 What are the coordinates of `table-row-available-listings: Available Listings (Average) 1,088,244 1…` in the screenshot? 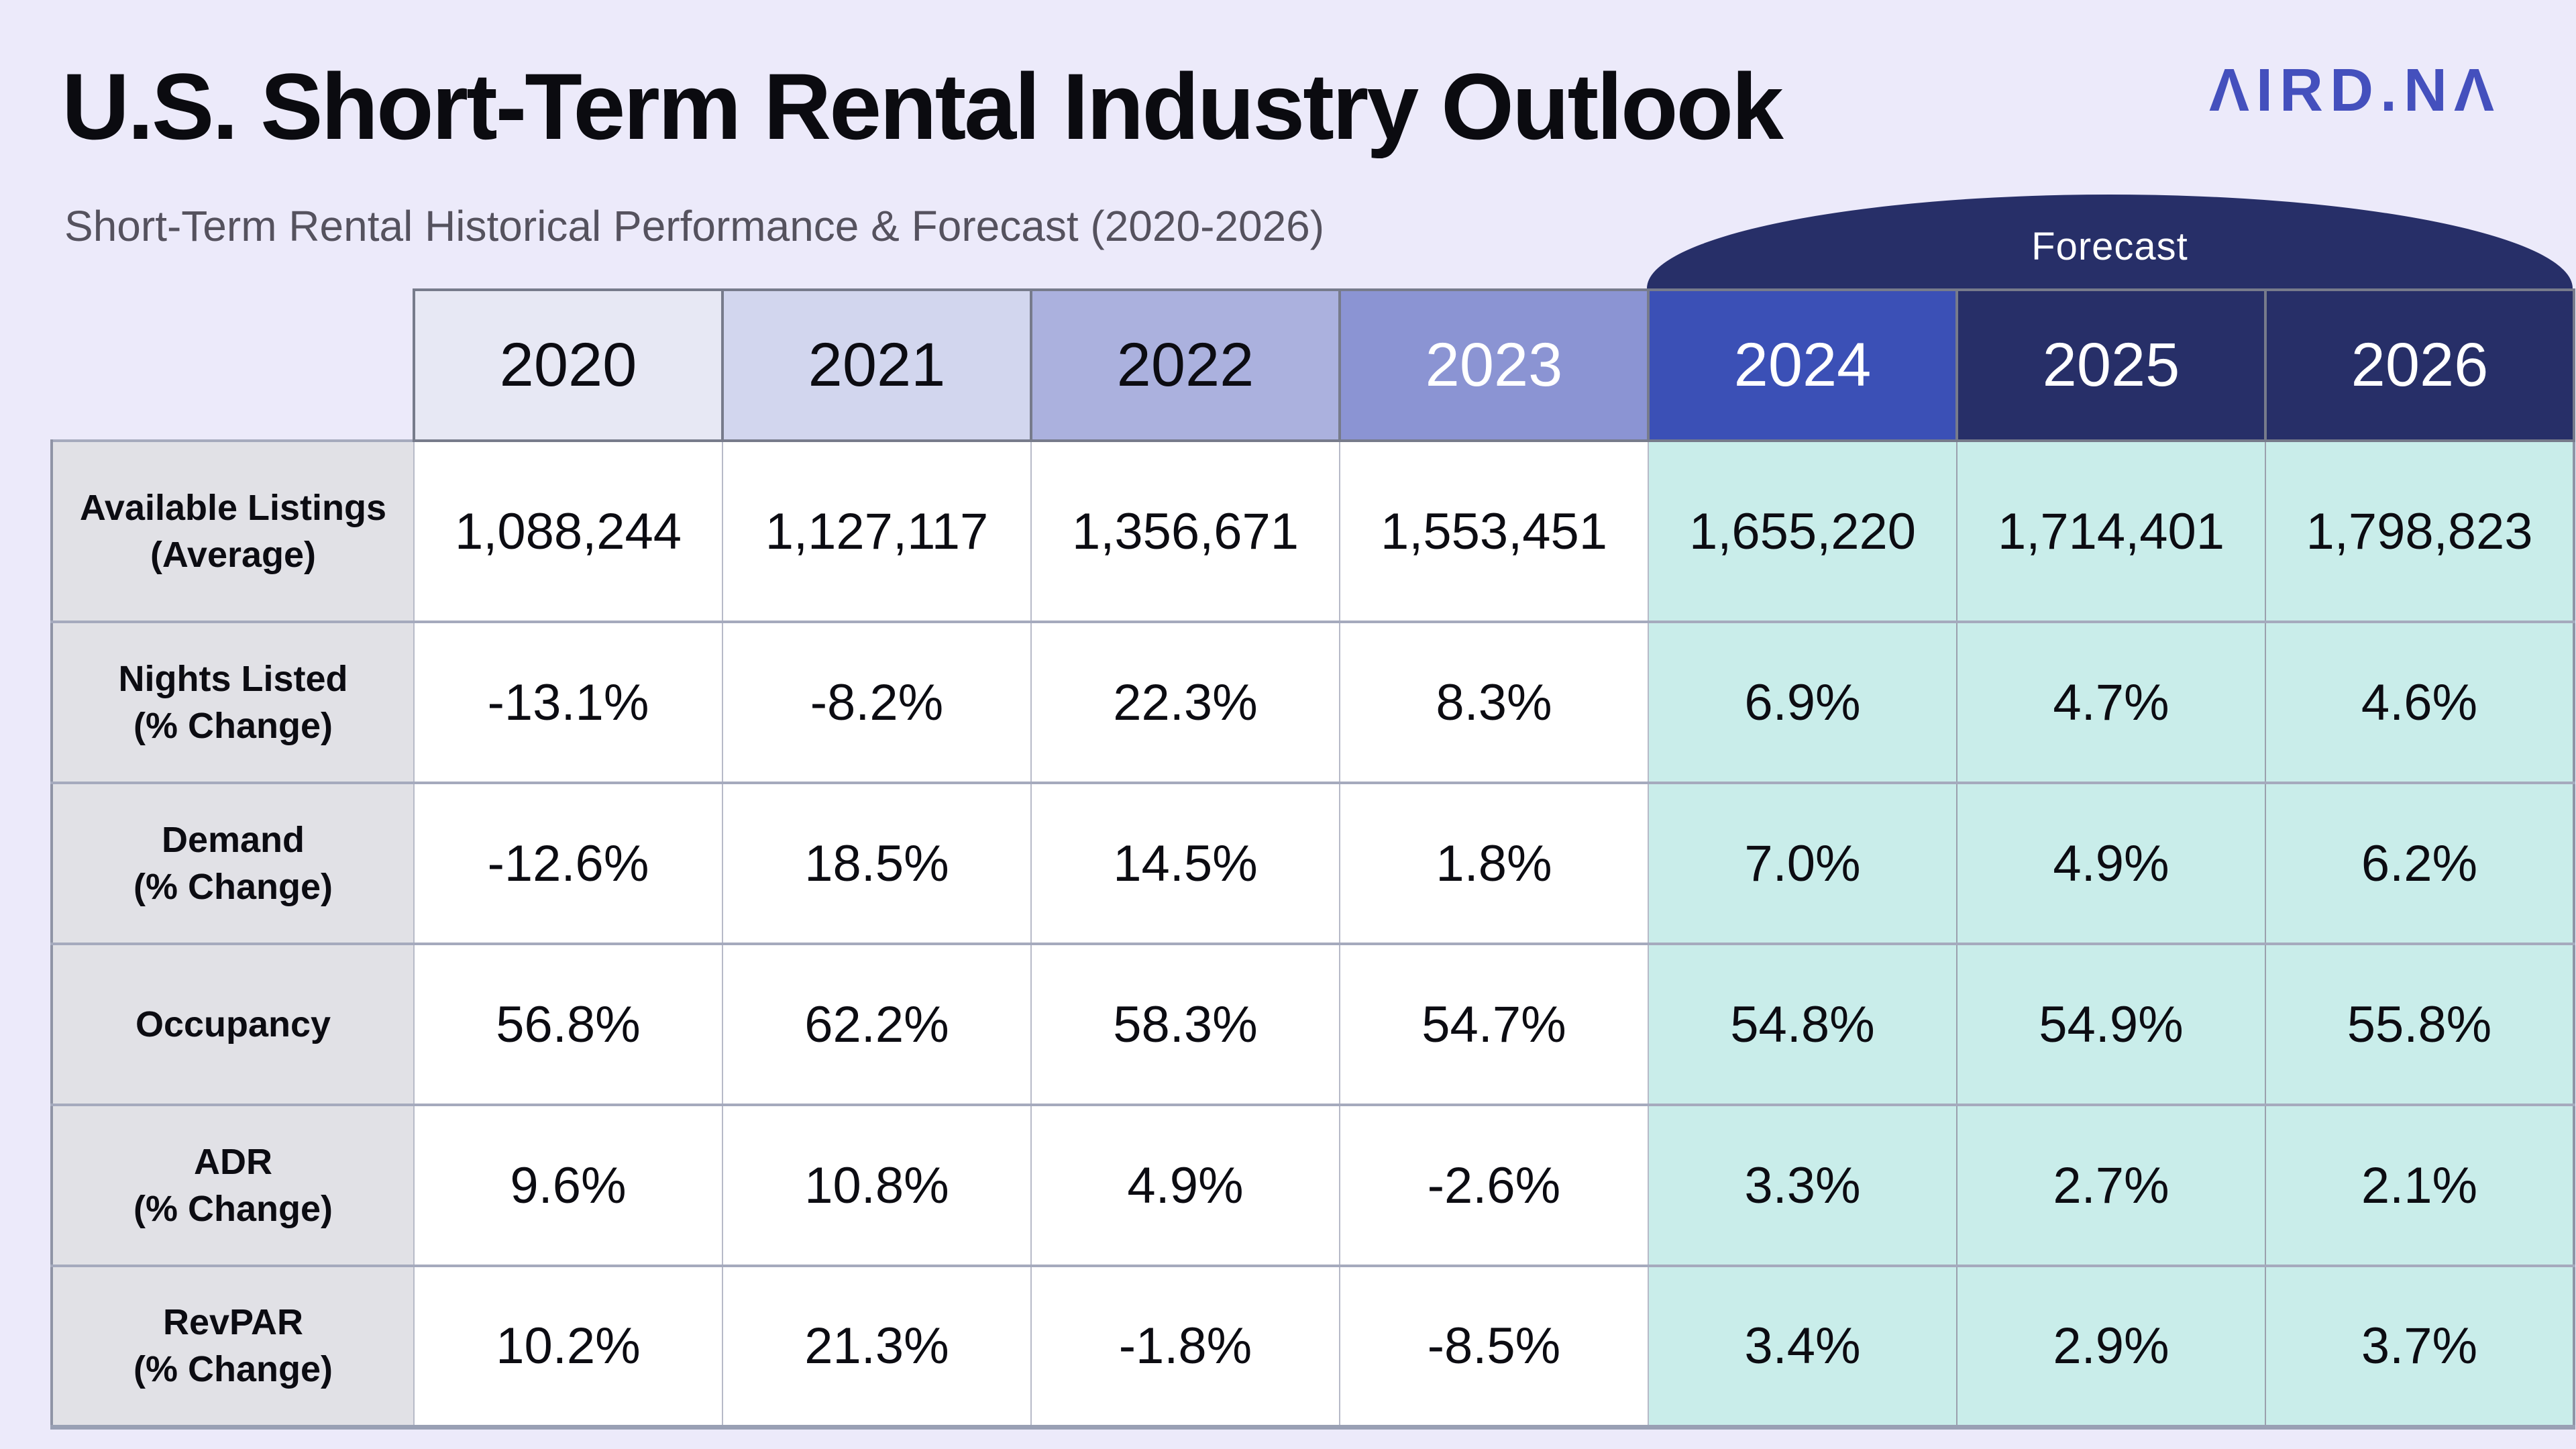 It's located at (1312, 531).